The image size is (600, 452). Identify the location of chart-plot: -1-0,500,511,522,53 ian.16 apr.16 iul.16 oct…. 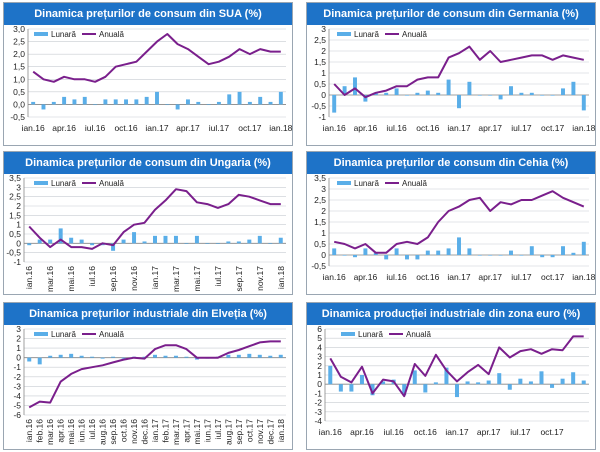
(453, 79).